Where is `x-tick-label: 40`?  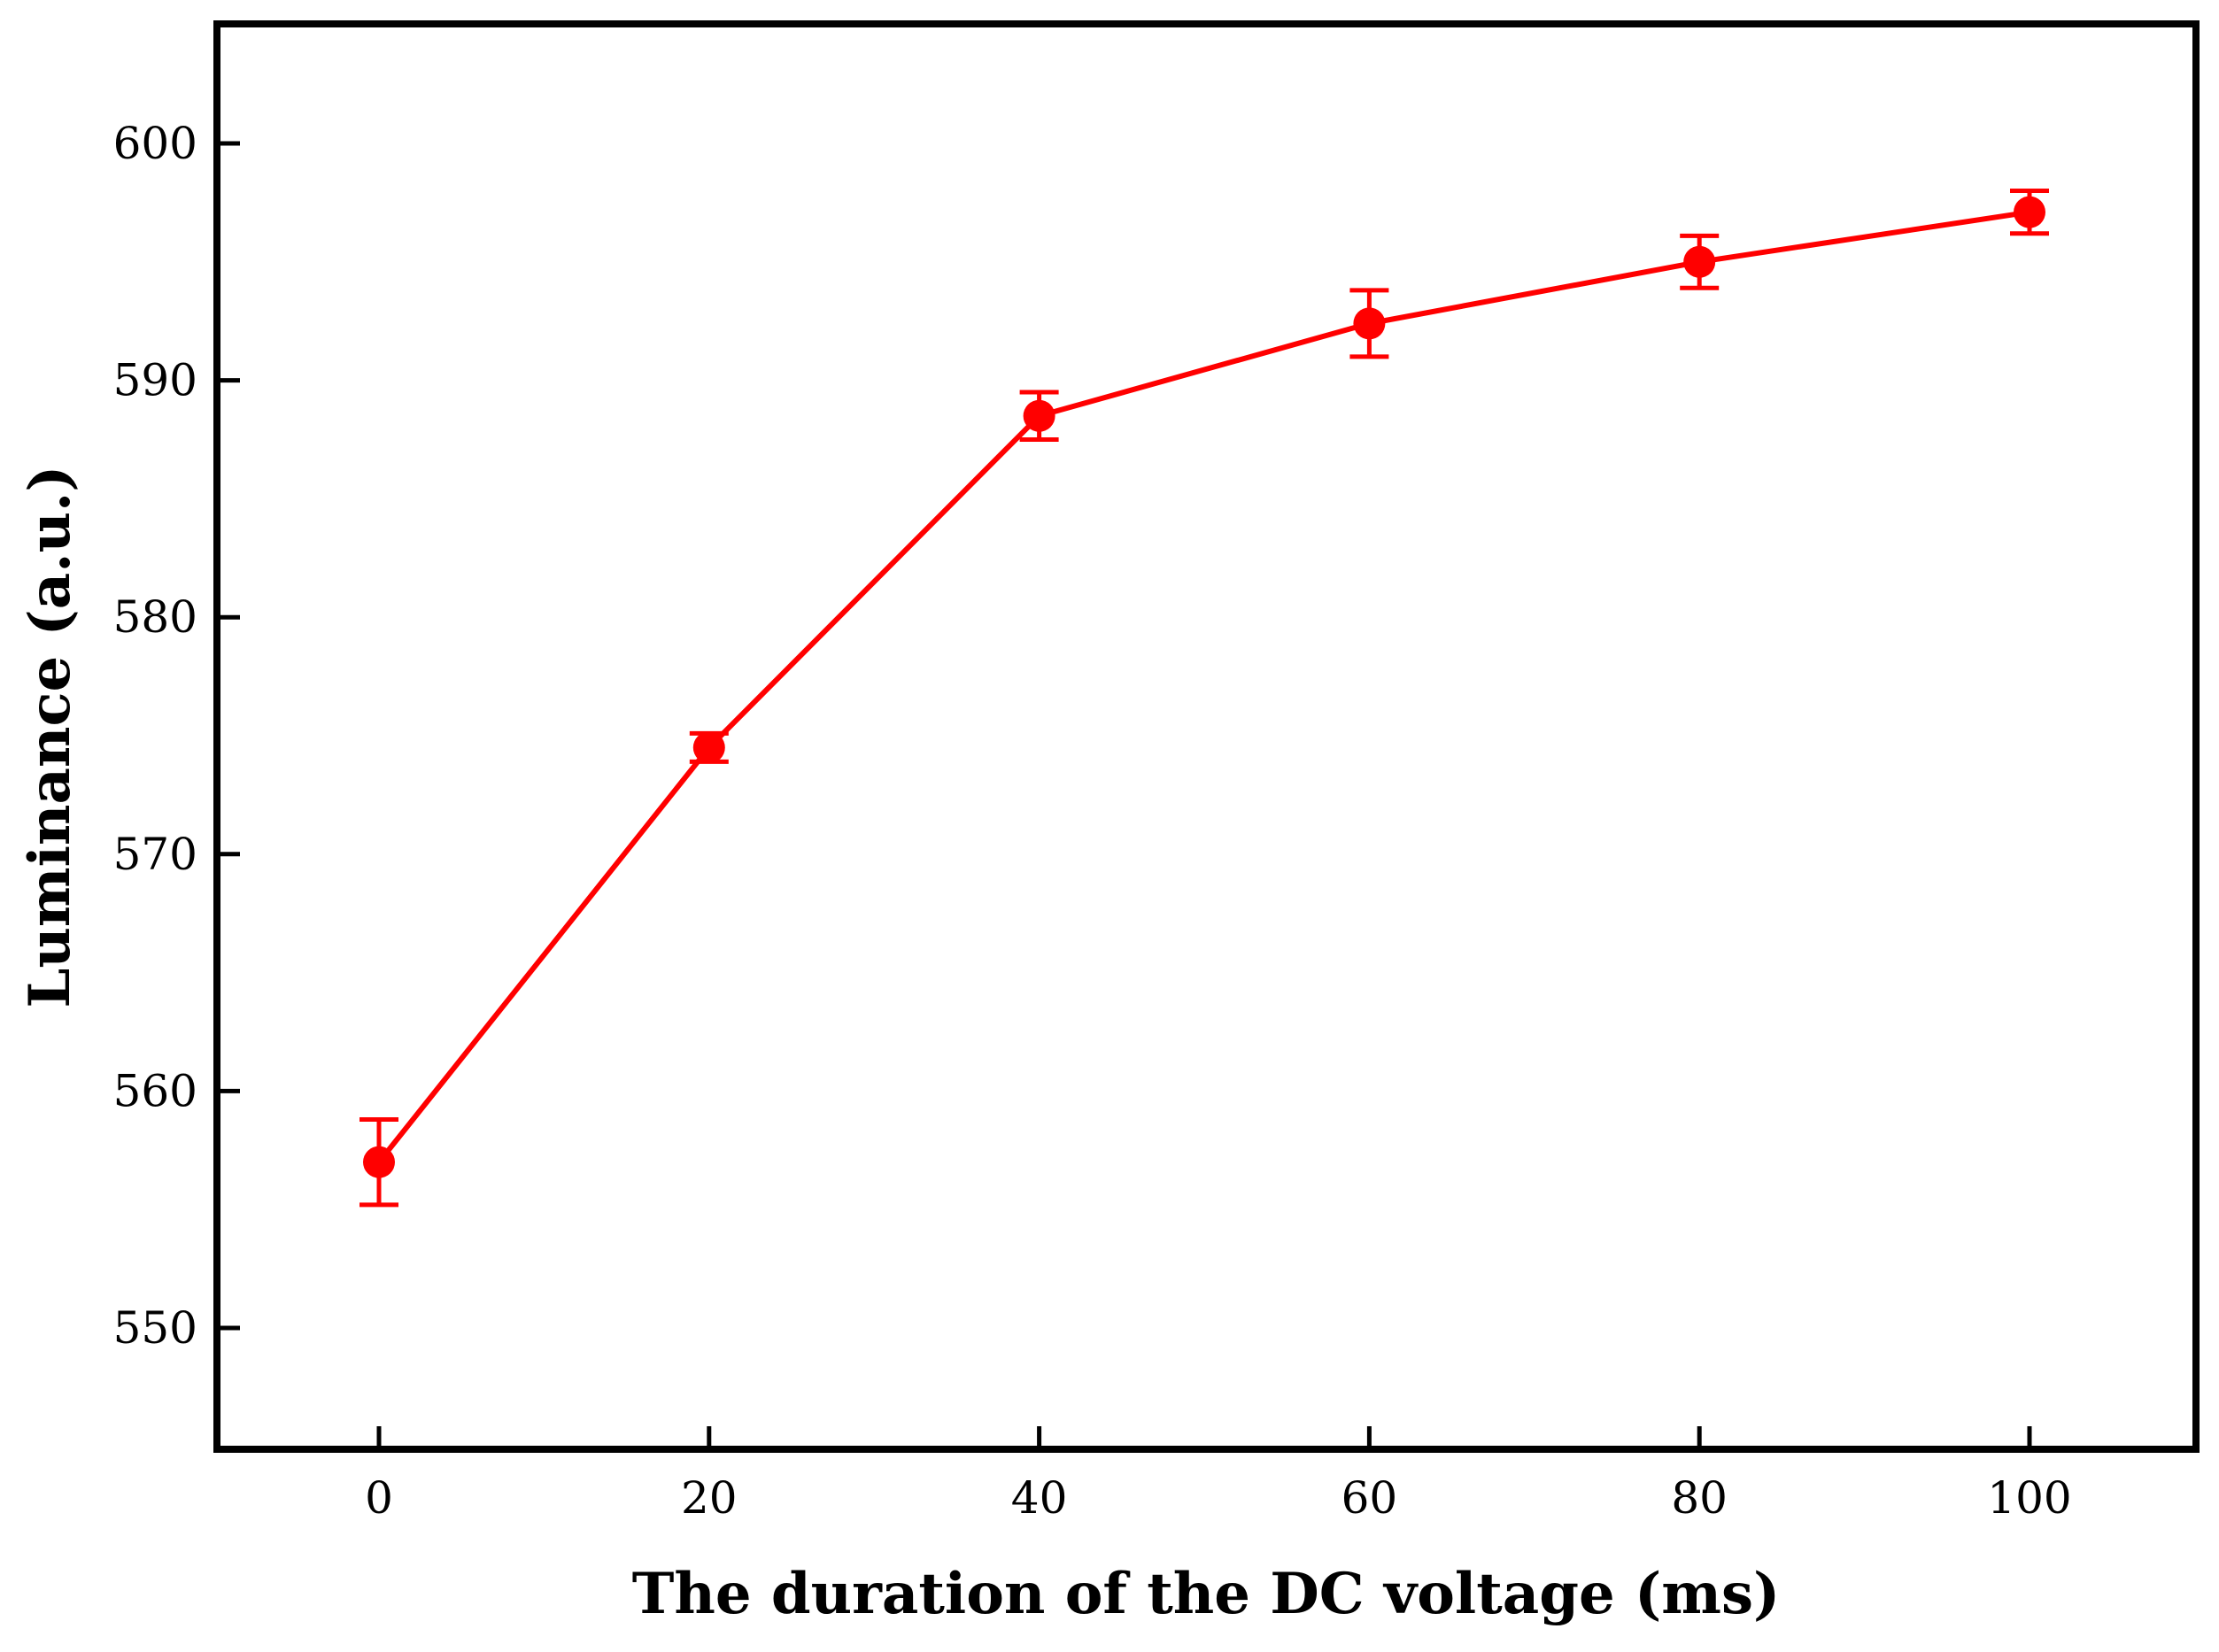 x-tick-label: 40 is located at coordinates (1039, 1498).